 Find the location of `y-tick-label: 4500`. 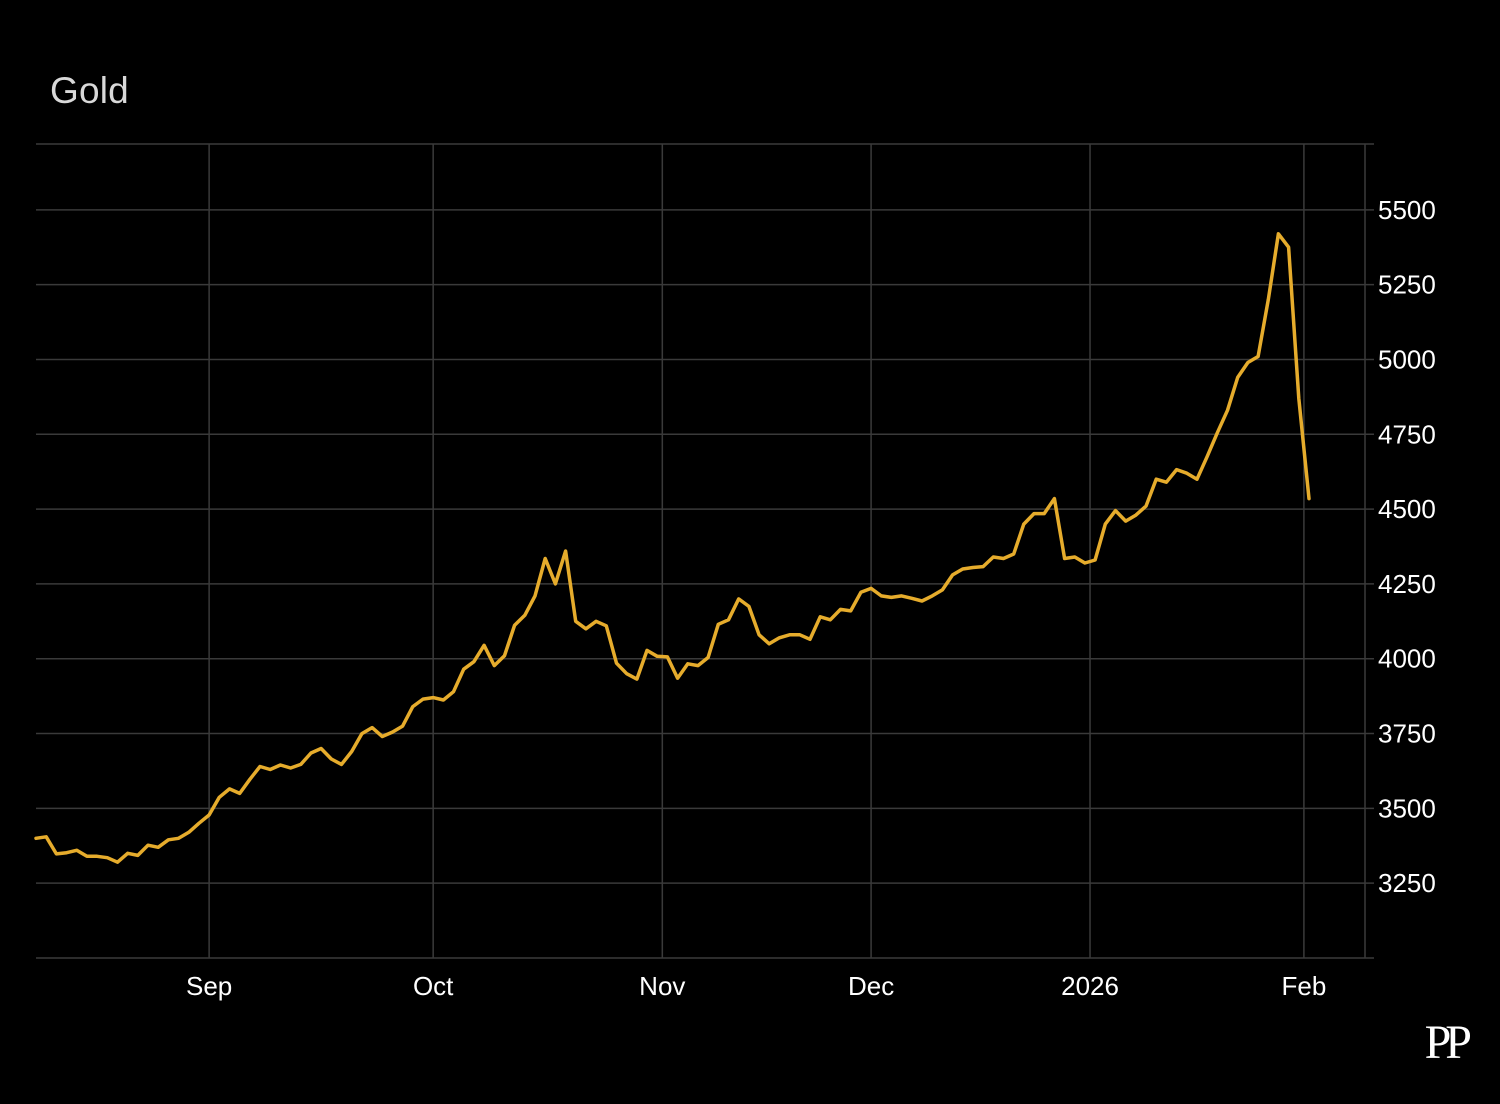

y-tick-label: 4500 is located at coordinates (1407, 509).